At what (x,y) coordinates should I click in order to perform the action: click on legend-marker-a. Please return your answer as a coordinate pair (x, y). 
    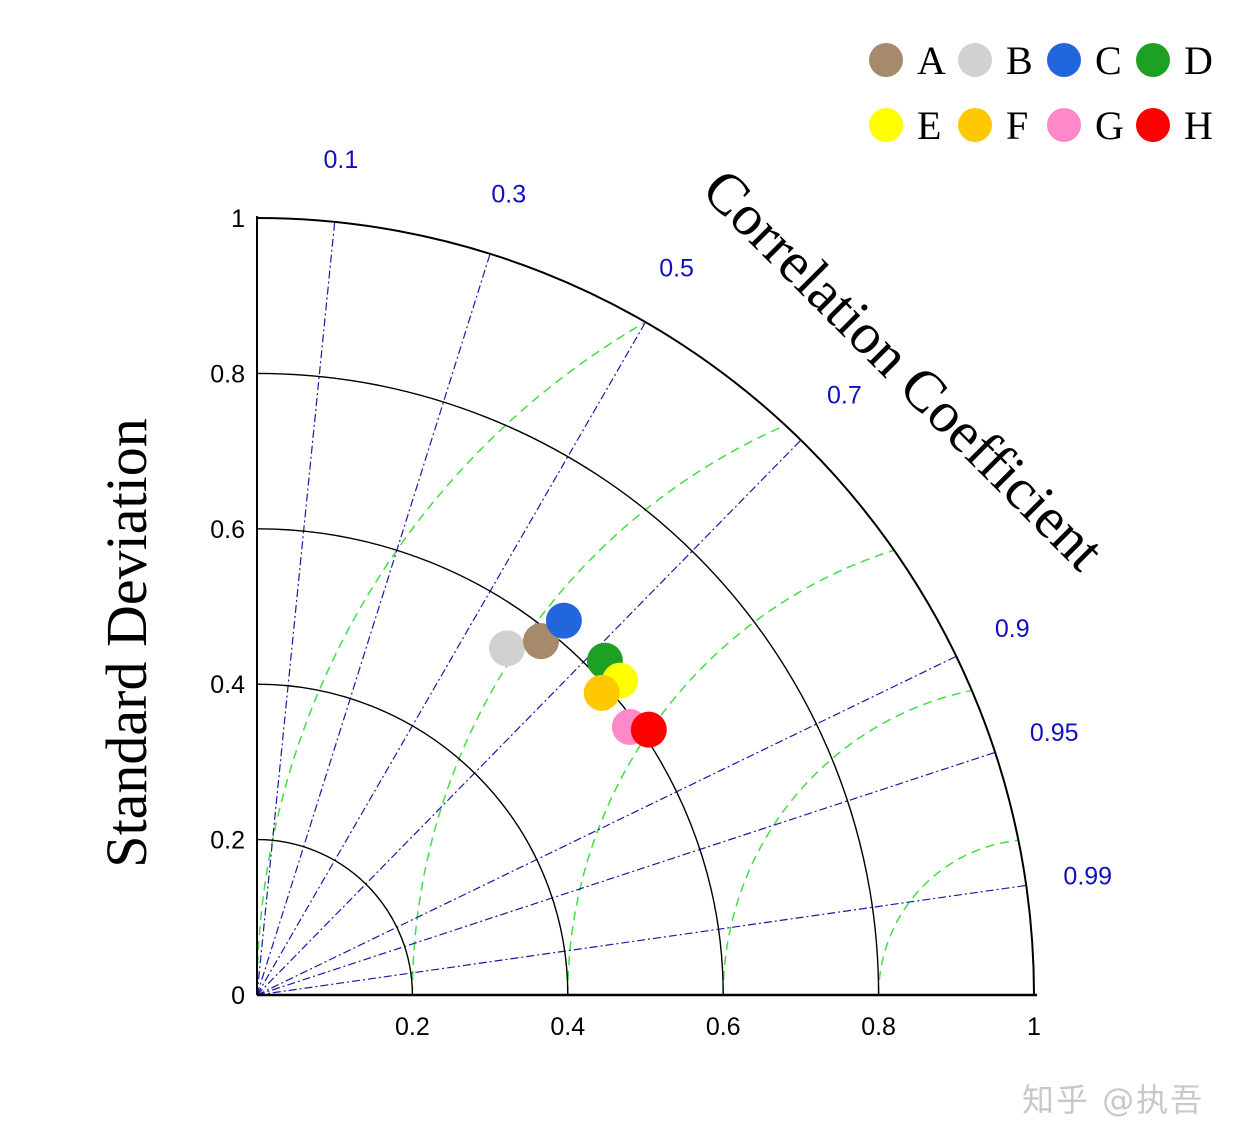
    Looking at the image, I should click on (886, 60).